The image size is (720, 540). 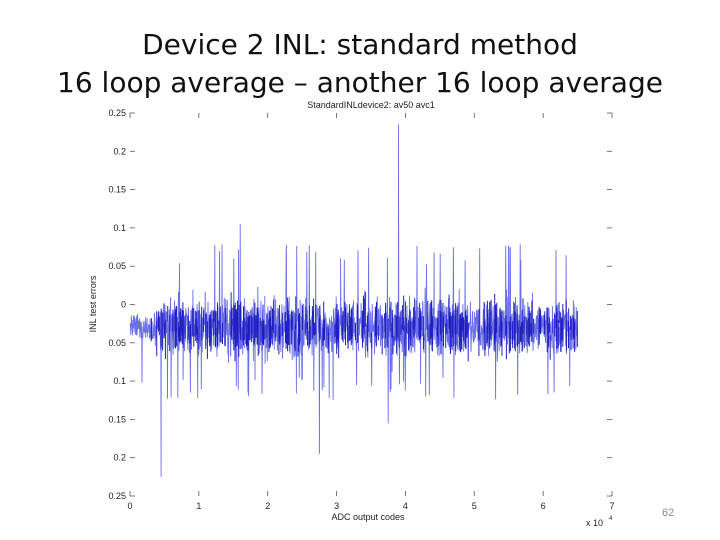 I want to click on x-tick-label: 0, so click(x=129, y=506).